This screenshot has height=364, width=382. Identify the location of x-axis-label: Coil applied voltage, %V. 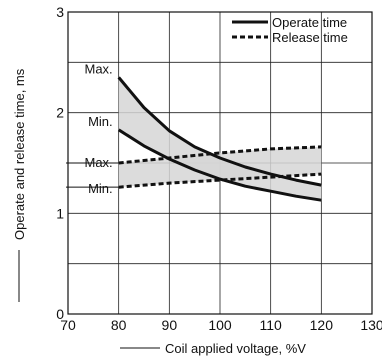
(235, 348).